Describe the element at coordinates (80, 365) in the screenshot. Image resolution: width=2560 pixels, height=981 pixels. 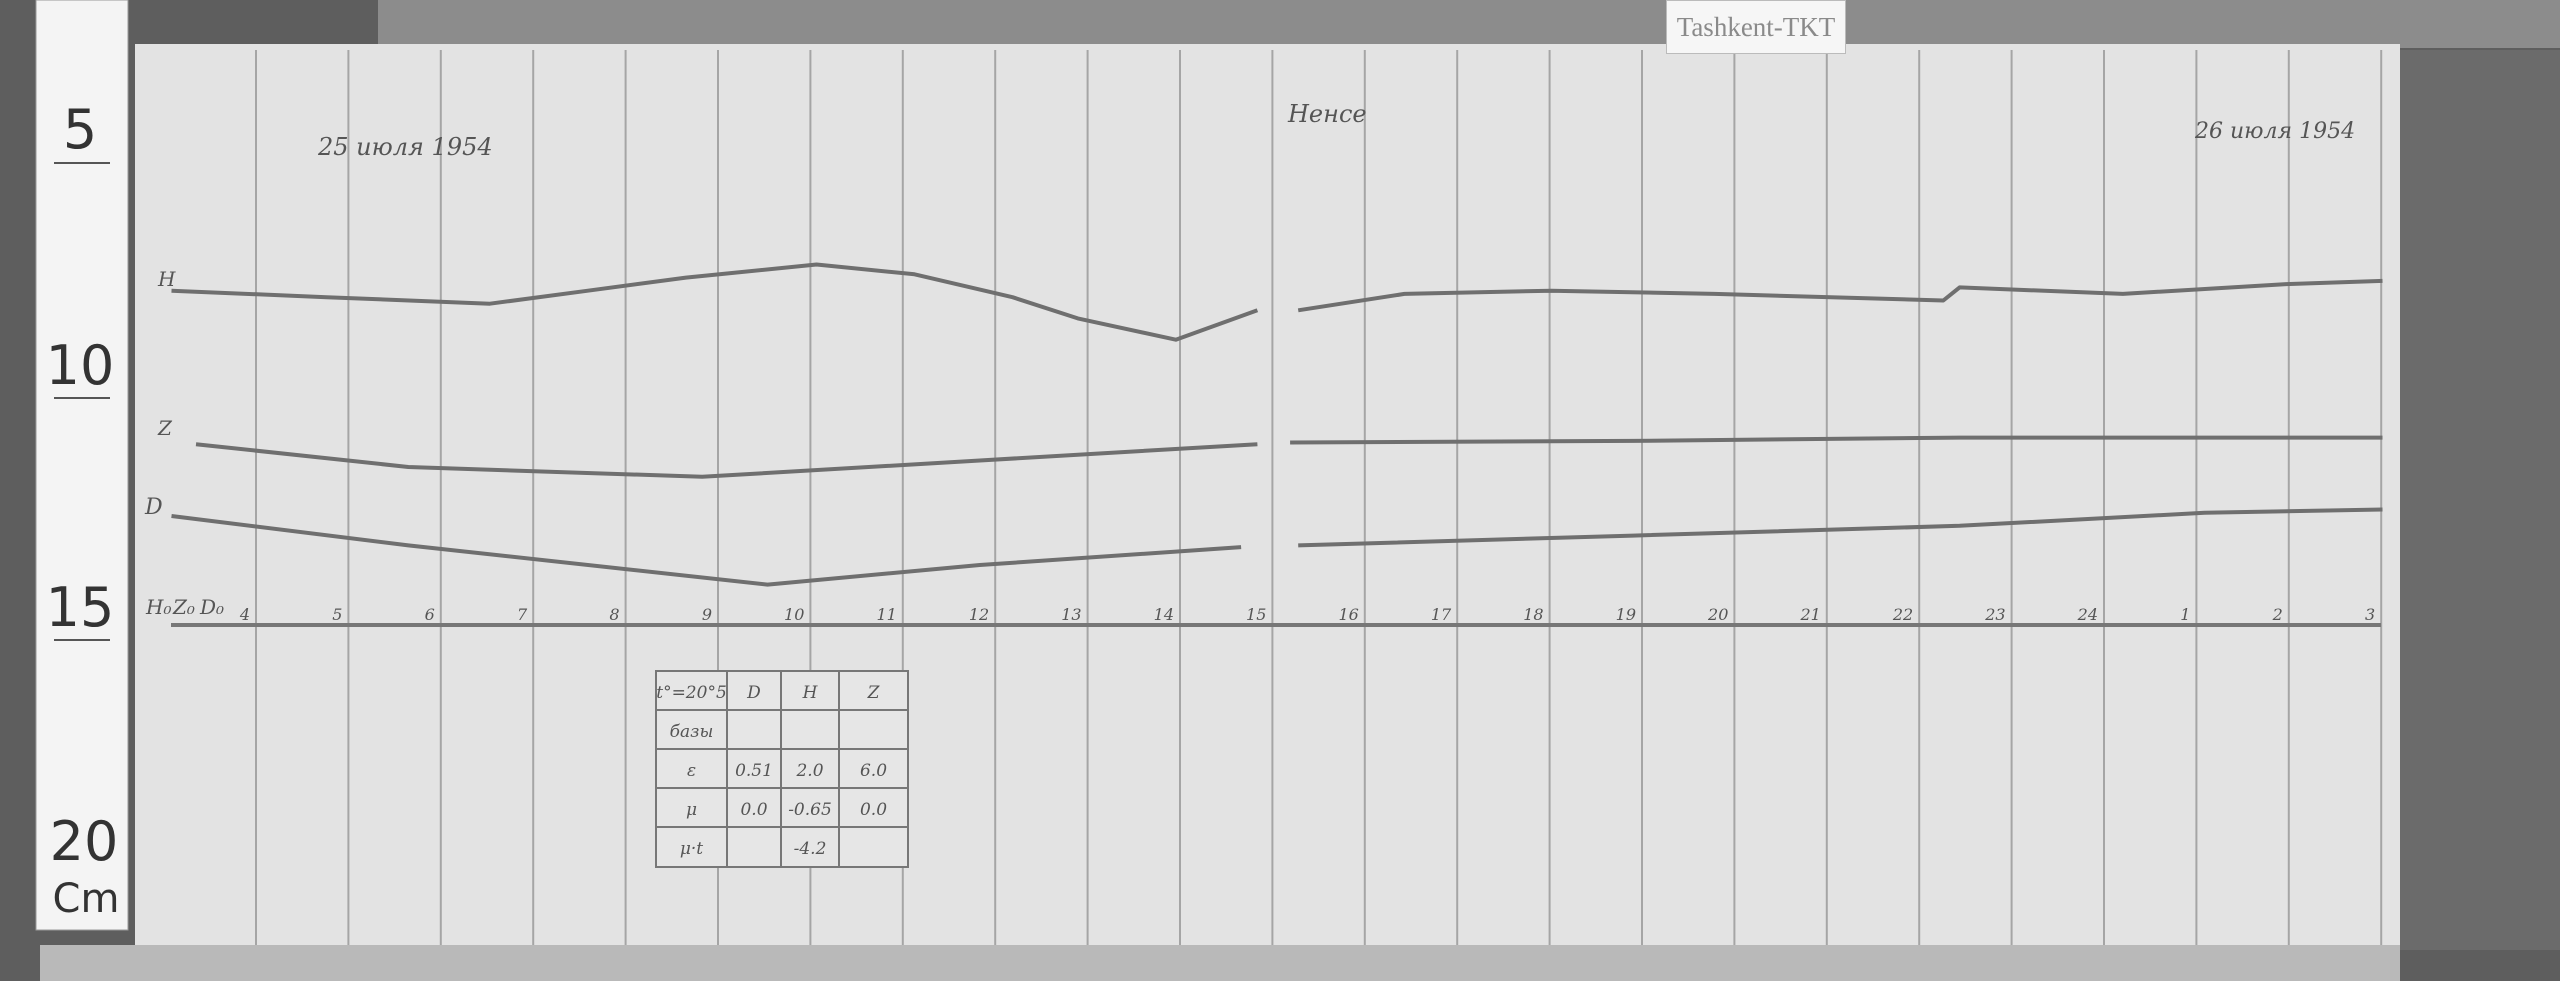
I see `ruler-mark: 10` at that location.